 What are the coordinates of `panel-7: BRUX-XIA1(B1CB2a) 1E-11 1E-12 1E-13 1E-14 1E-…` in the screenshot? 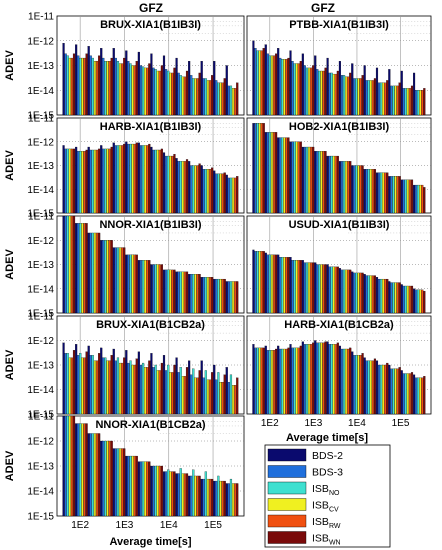 It's located at (124, 366).